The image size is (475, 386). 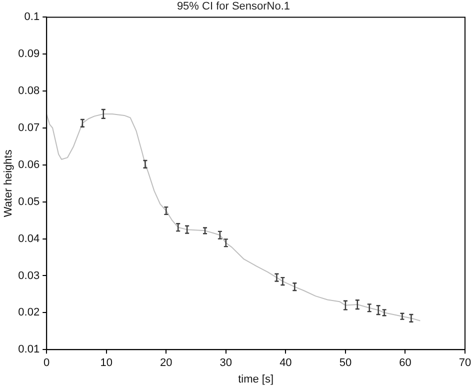 I want to click on x-tick-label: 60, so click(x=405, y=363).